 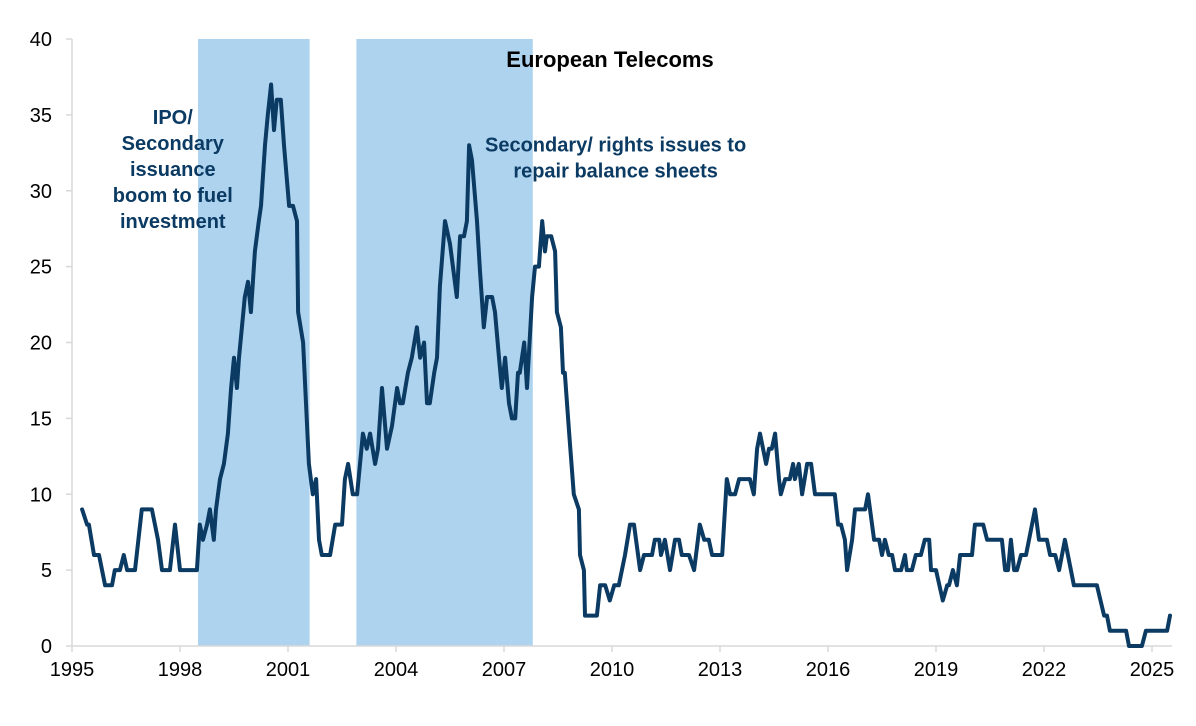 What do you see at coordinates (1152, 670) in the screenshot?
I see `x-tick-label: 2025` at bounding box center [1152, 670].